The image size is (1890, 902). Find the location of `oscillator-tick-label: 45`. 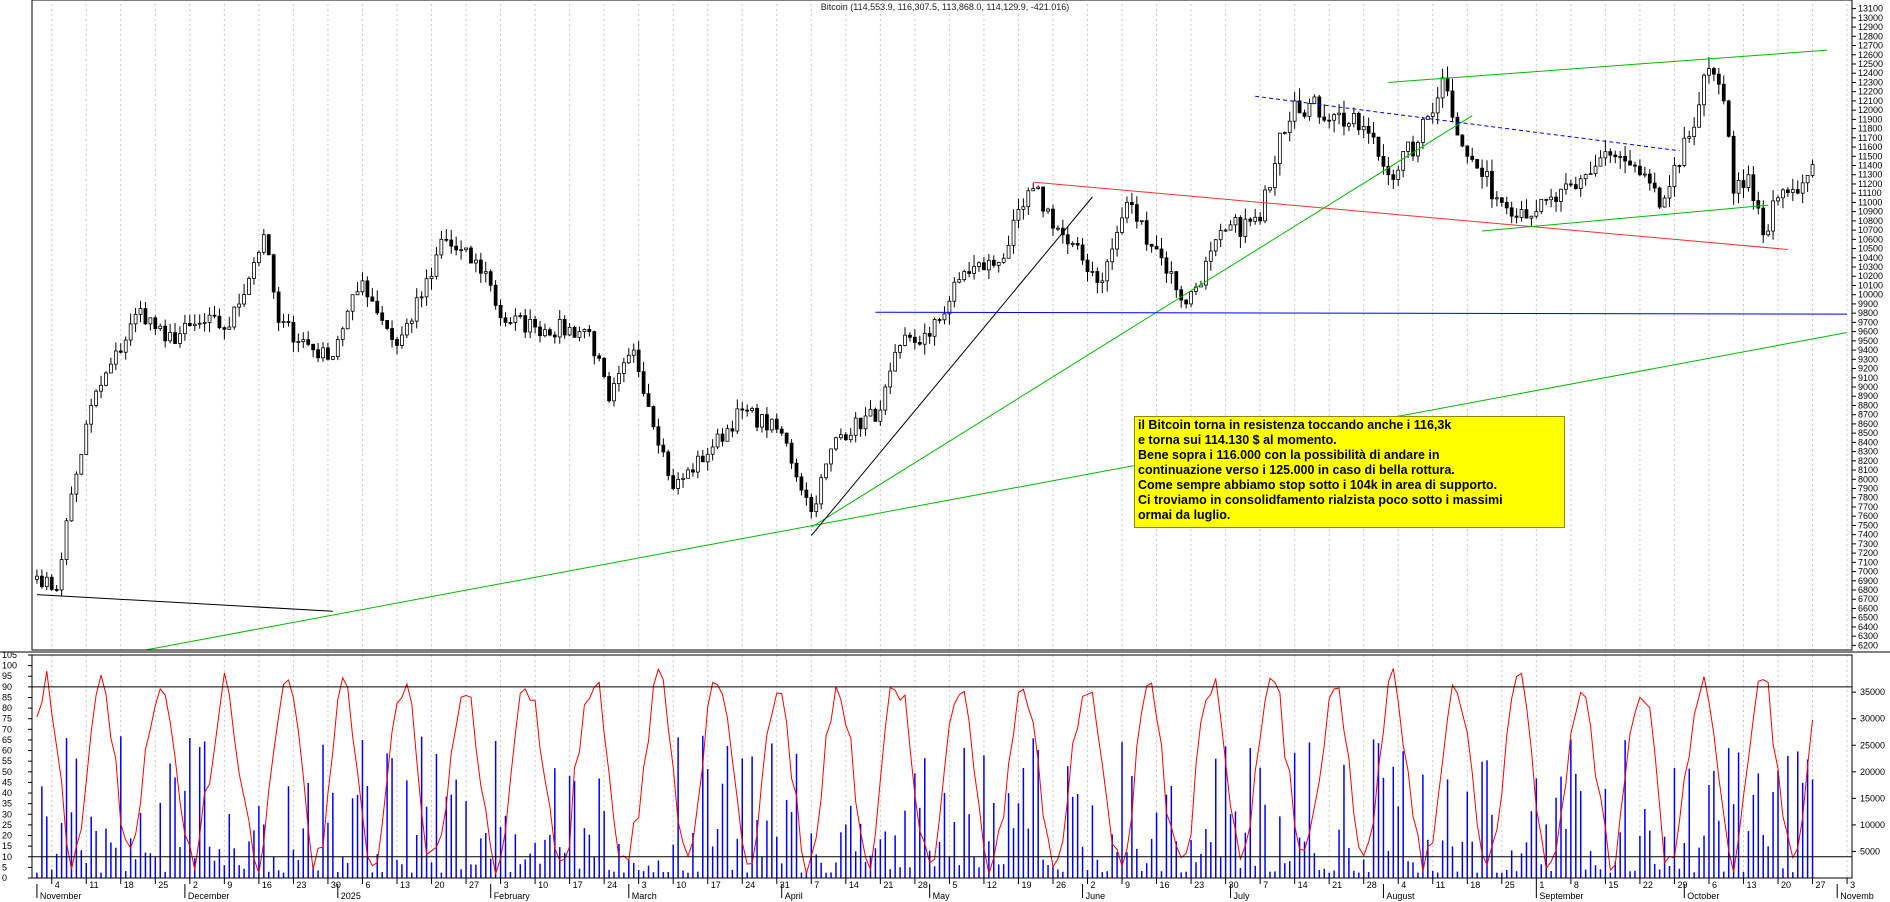

oscillator-tick-label: 45 is located at coordinates (7, 782).